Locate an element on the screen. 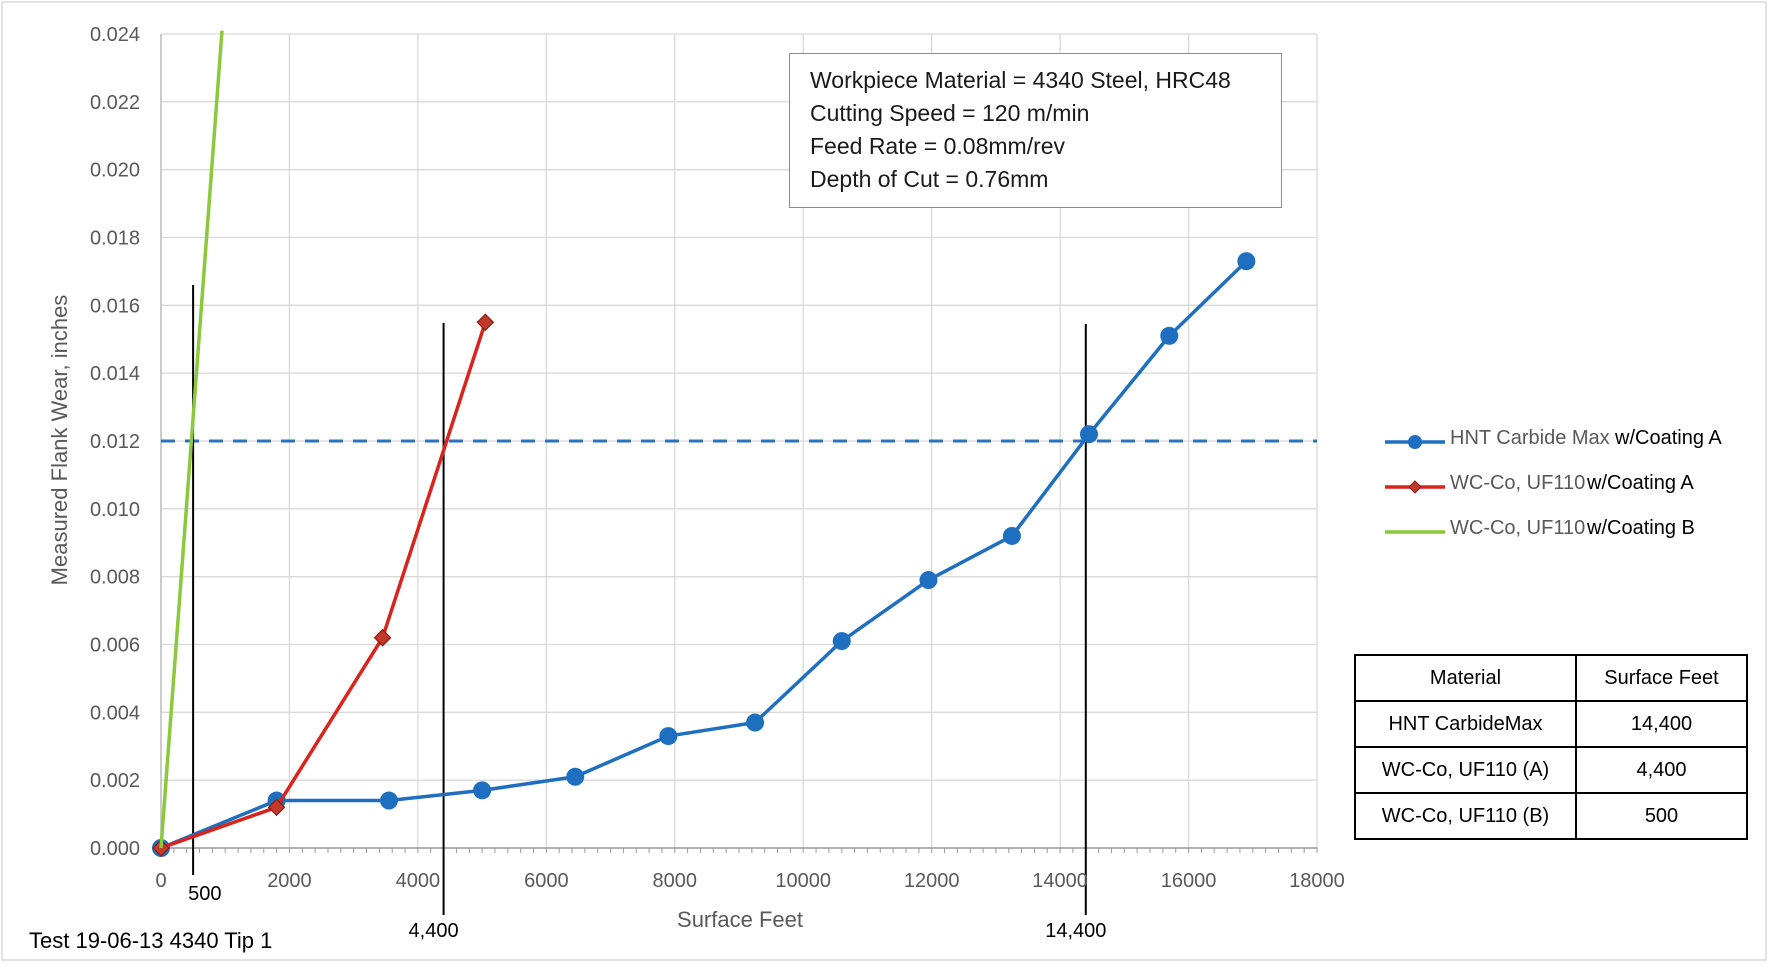 This screenshot has height=967, width=1768. y-tick-label: 0.014 is located at coordinates (115, 374).